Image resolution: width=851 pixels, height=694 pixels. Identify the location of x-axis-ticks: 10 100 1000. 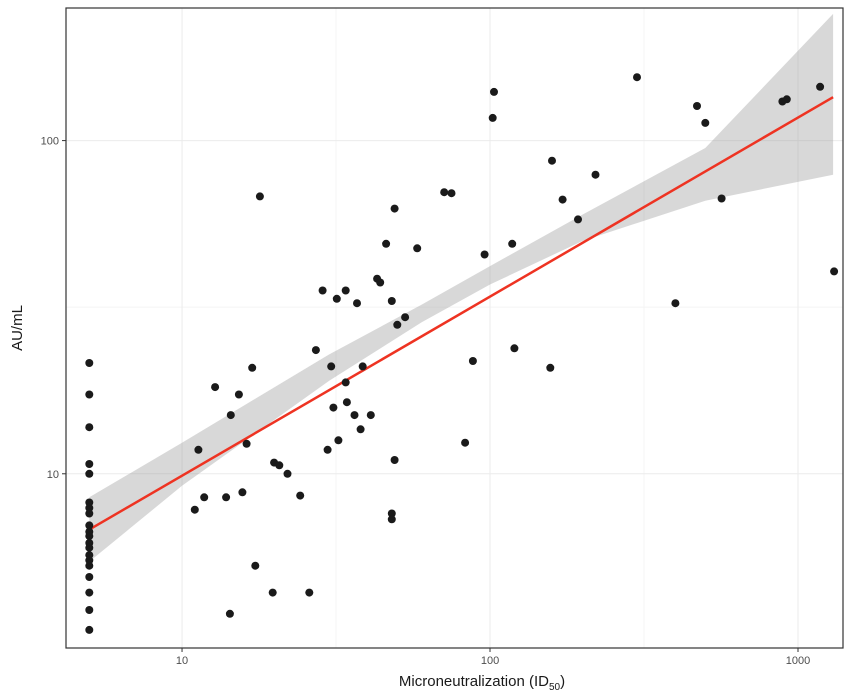
(493, 657).